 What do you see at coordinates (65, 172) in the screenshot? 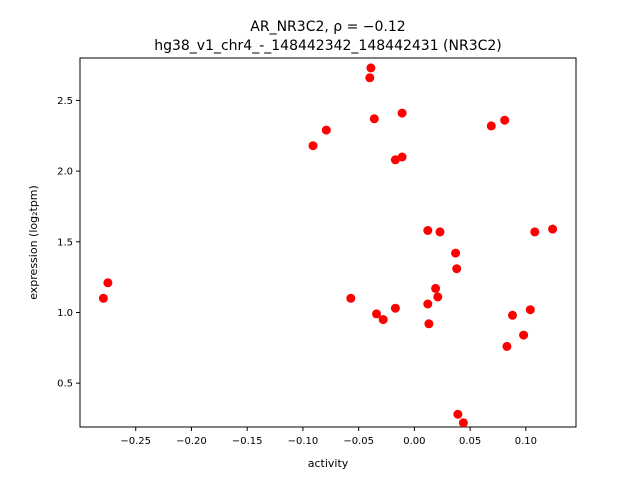
I see `y-tick-label-3: 2.0` at bounding box center [65, 172].